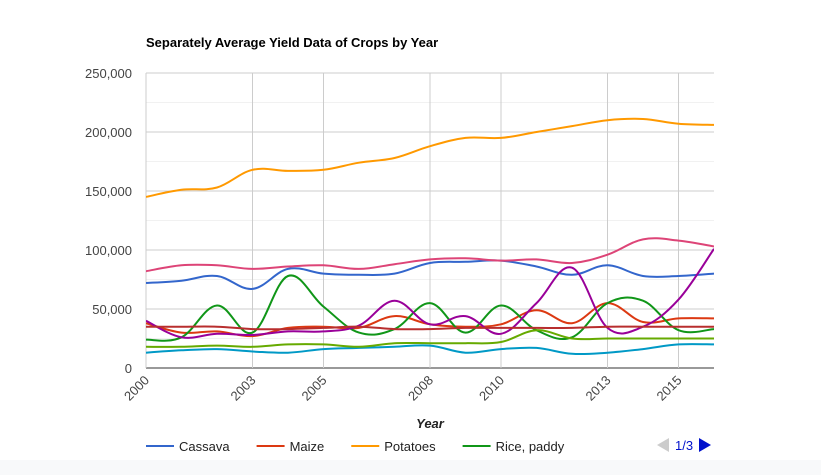 The width and height of the screenshot is (821, 475). I want to click on legend-label: Cassava, so click(204, 446).